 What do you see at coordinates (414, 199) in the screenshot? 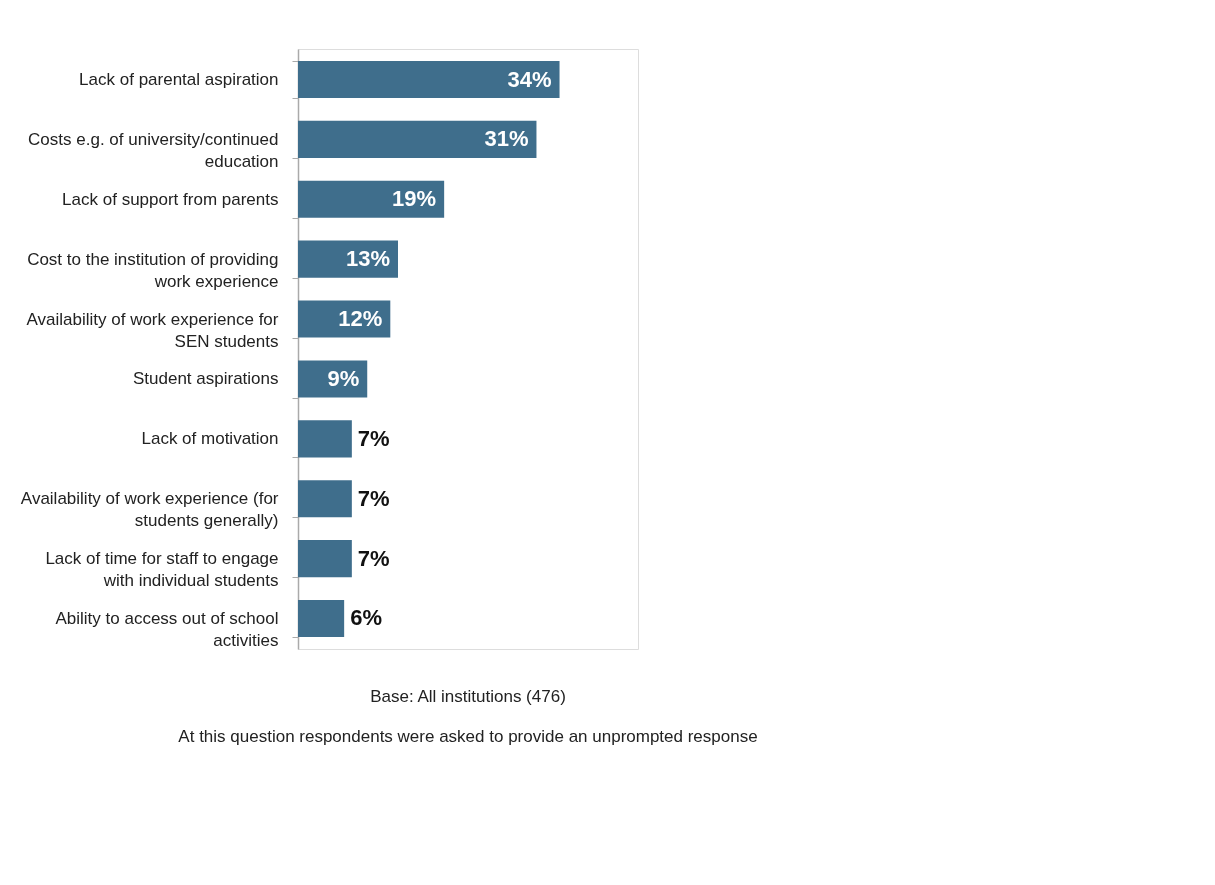
I see `data-label: 19%` at bounding box center [414, 199].